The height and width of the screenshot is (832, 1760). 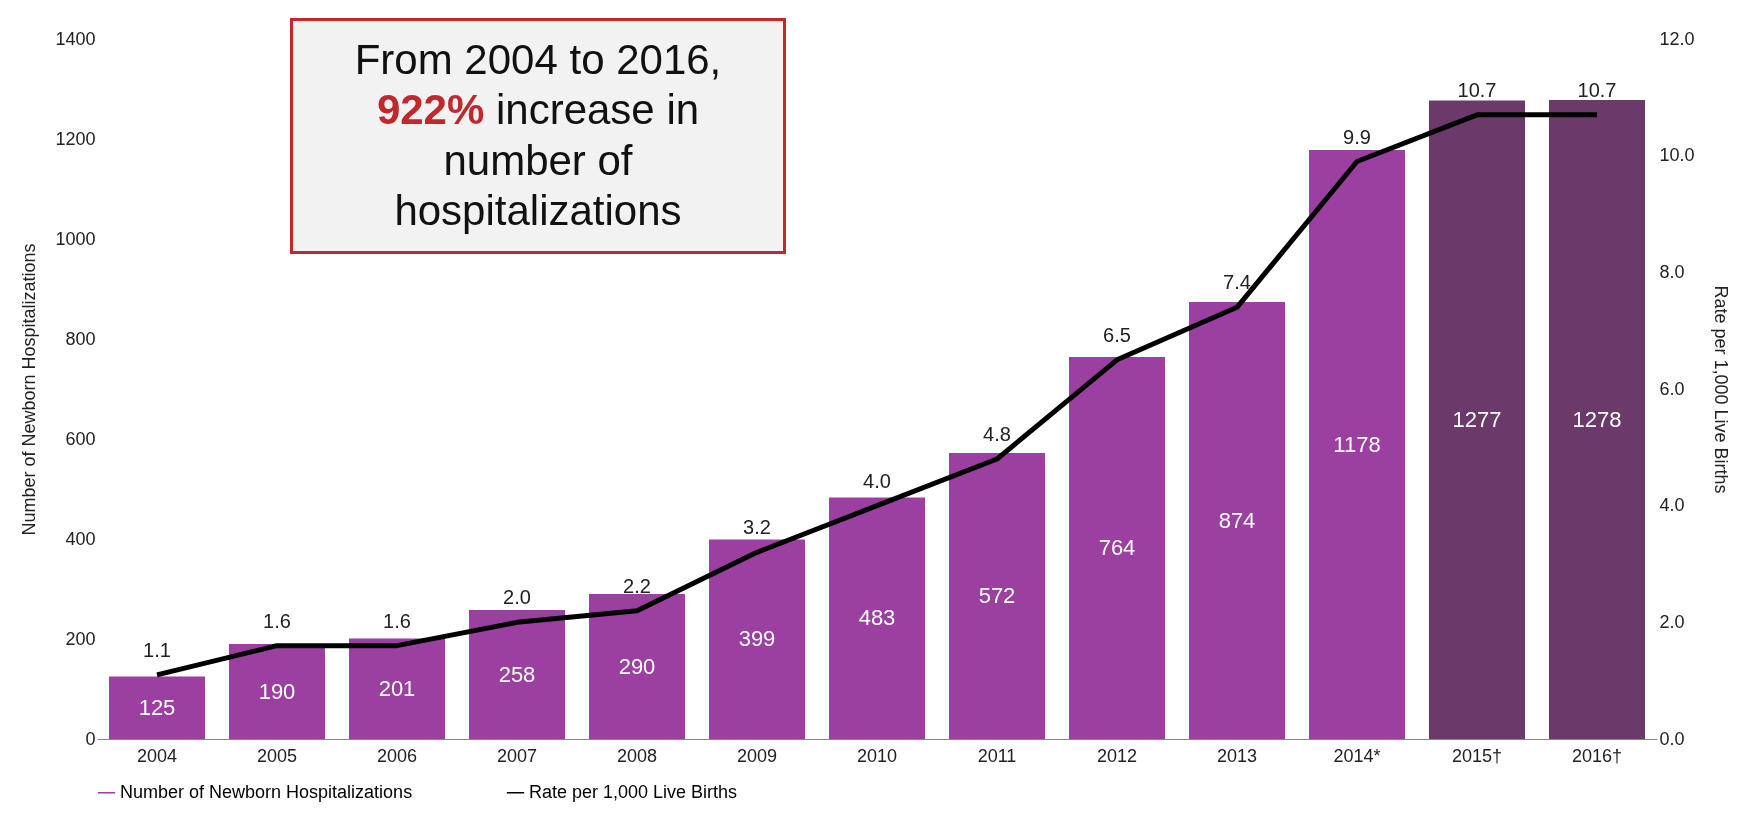 I want to click on x-tick-label: 2010, so click(x=877, y=755).